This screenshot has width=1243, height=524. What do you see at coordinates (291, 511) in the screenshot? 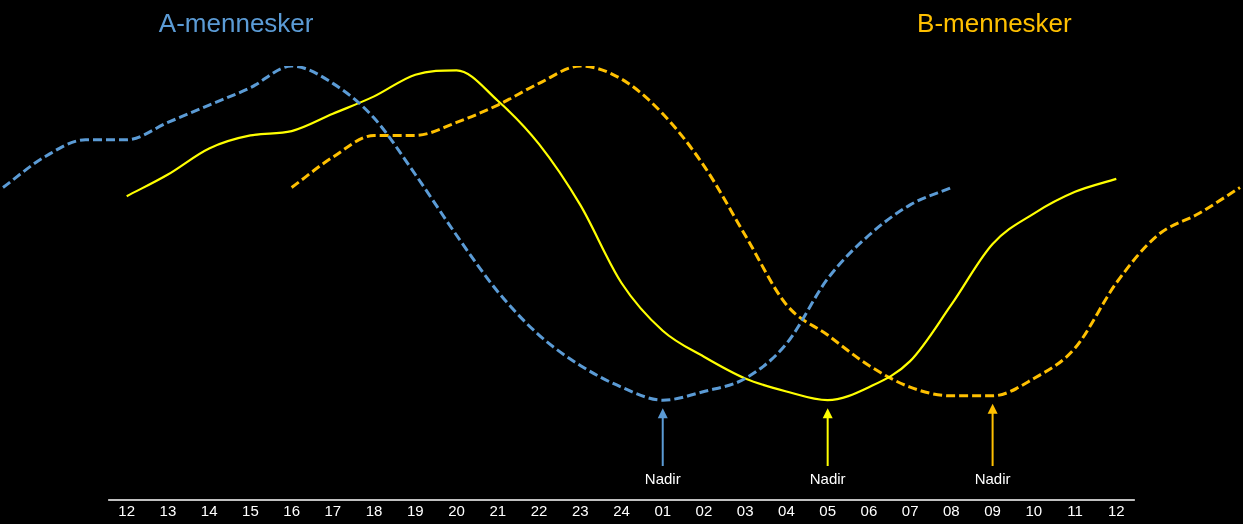
I see `x-tick-label: 16` at bounding box center [291, 511].